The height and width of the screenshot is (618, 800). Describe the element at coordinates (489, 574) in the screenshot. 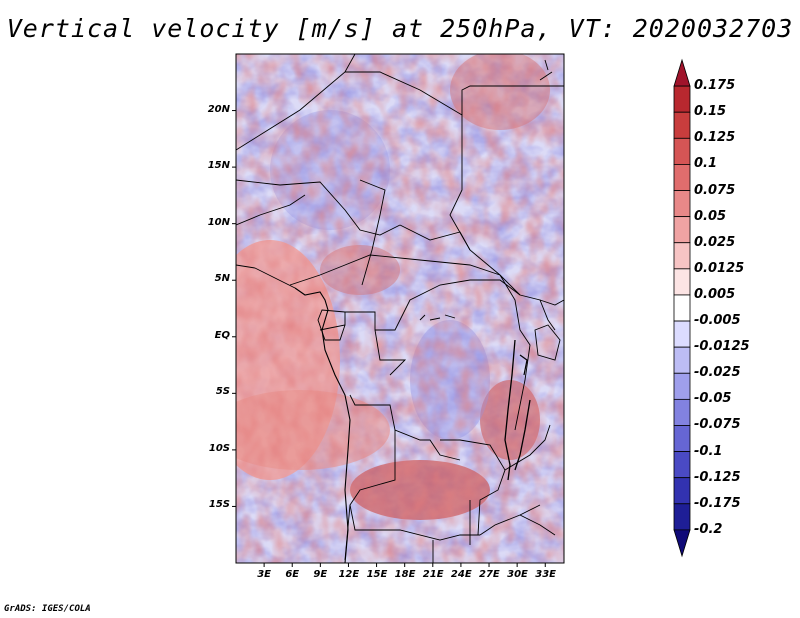

I see `lon-tick-label: 27E` at that location.